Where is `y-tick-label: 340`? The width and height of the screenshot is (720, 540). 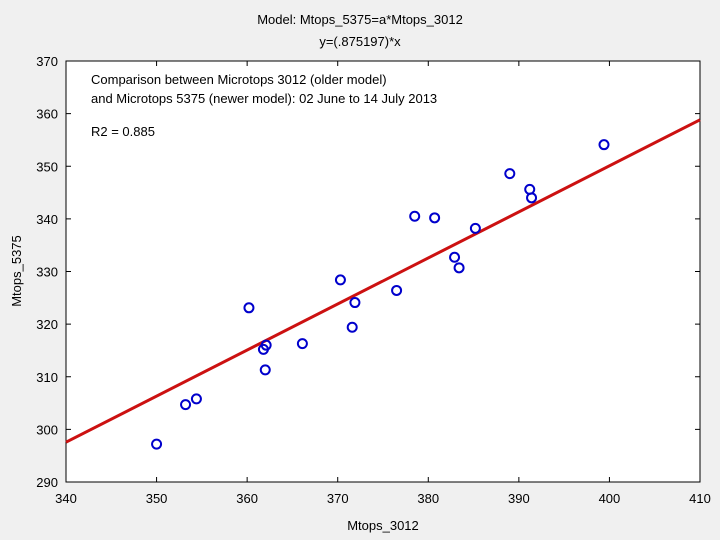 y-tick-label: 340 is located at coordinates (47, 219).